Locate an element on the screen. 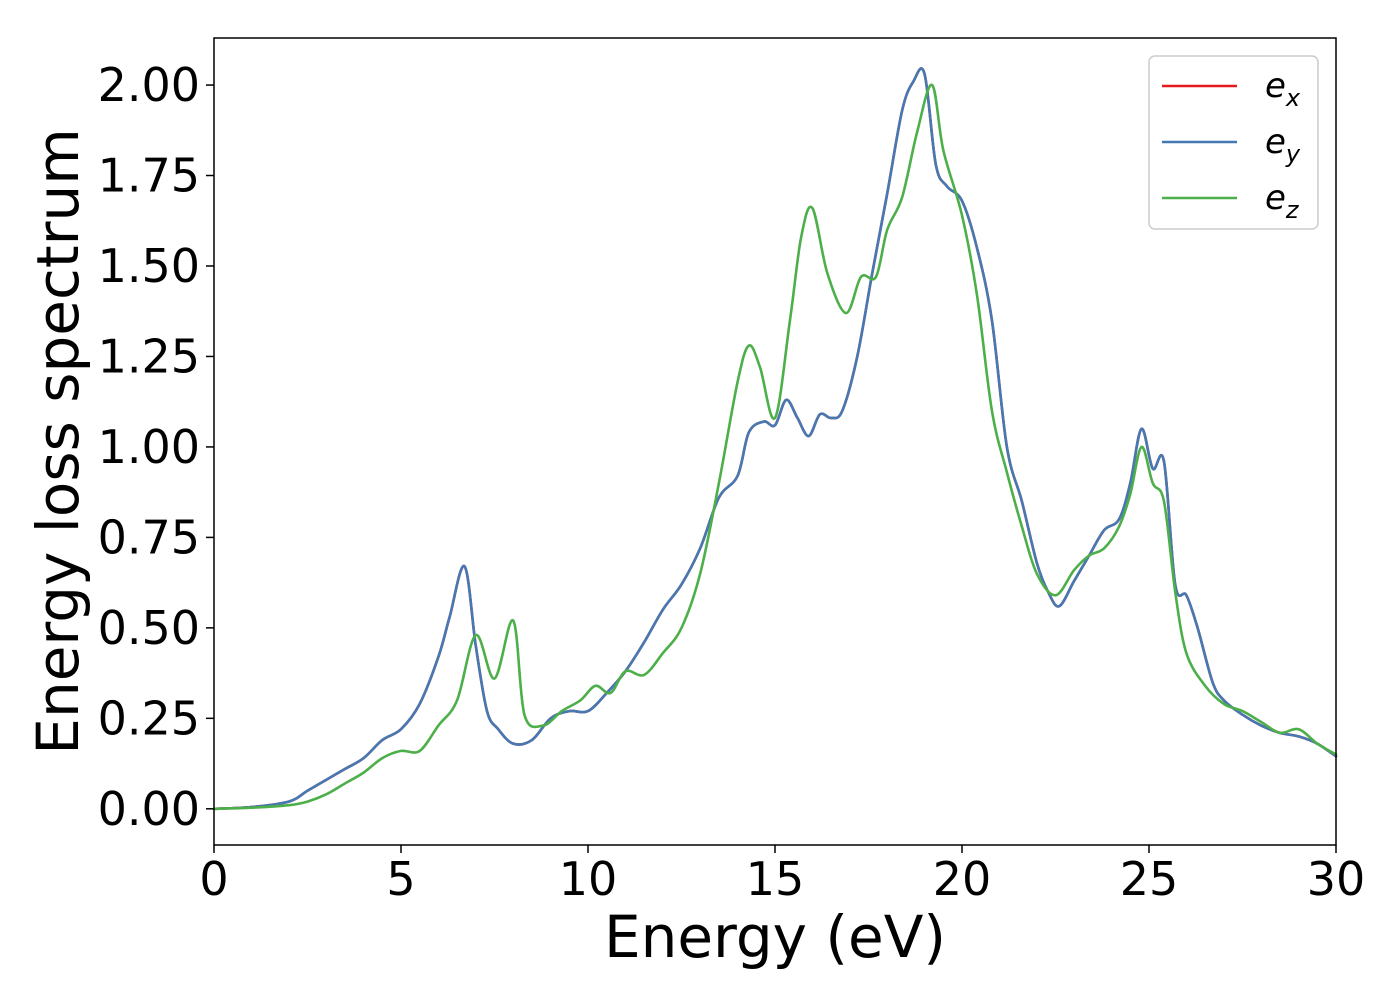  legend-label-y: ey is located at coordinates (1283, 145).